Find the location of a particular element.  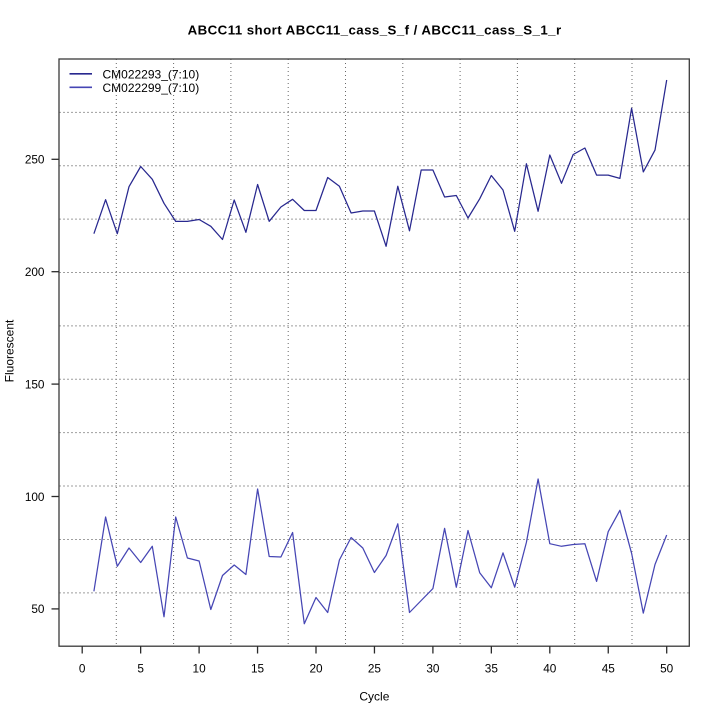

svg-text: 45 is located at coordinates (609, 668).